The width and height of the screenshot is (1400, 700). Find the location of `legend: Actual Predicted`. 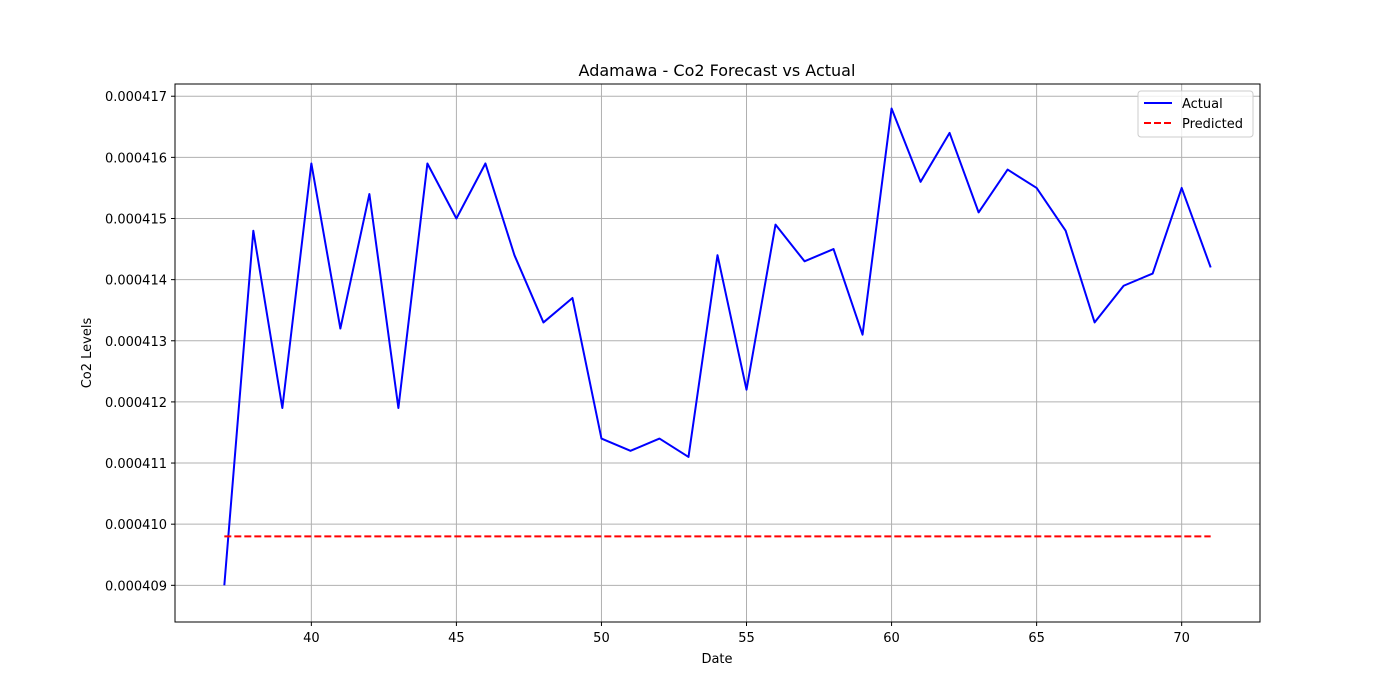

legend: Actual Predicted is located at coordinates (1195, 114).